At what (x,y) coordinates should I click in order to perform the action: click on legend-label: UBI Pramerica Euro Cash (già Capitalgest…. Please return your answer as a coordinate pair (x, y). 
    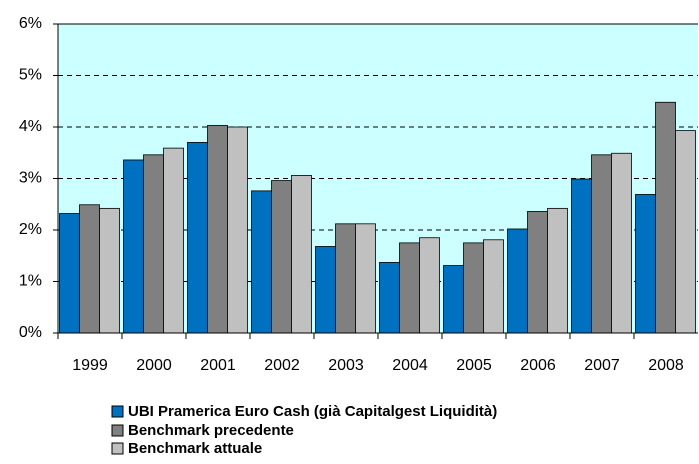
    Looking at the image, I should click on (312, 411).